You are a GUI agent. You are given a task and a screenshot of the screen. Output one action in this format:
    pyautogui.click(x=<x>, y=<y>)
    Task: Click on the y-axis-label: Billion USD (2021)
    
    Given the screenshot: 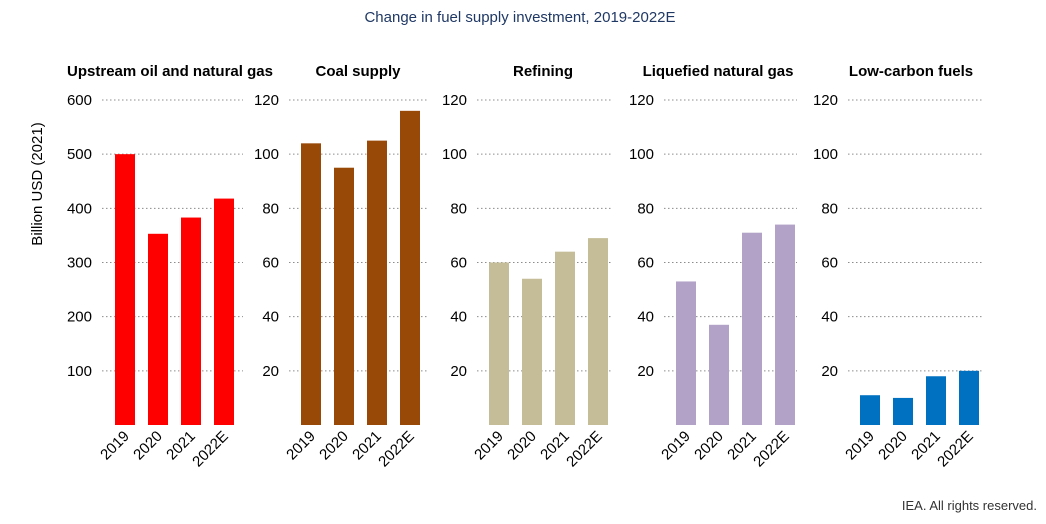 What is the action you would take?
    pyautogui.click(x=37, y=183)
    